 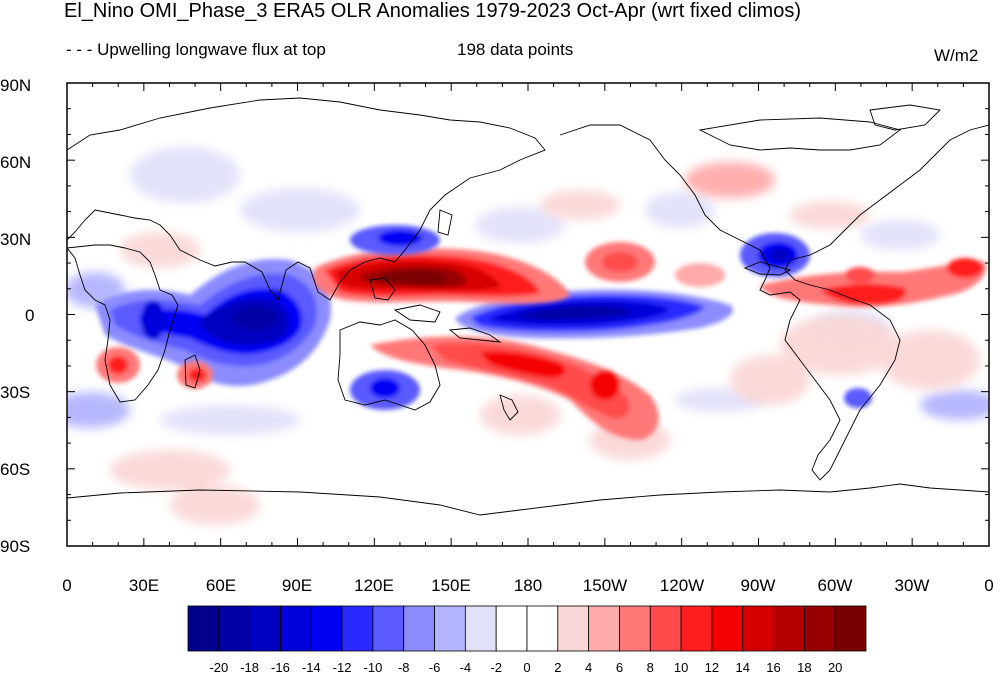 I want to click on lat-label-90n: 90N, so click(x=16, y=85).